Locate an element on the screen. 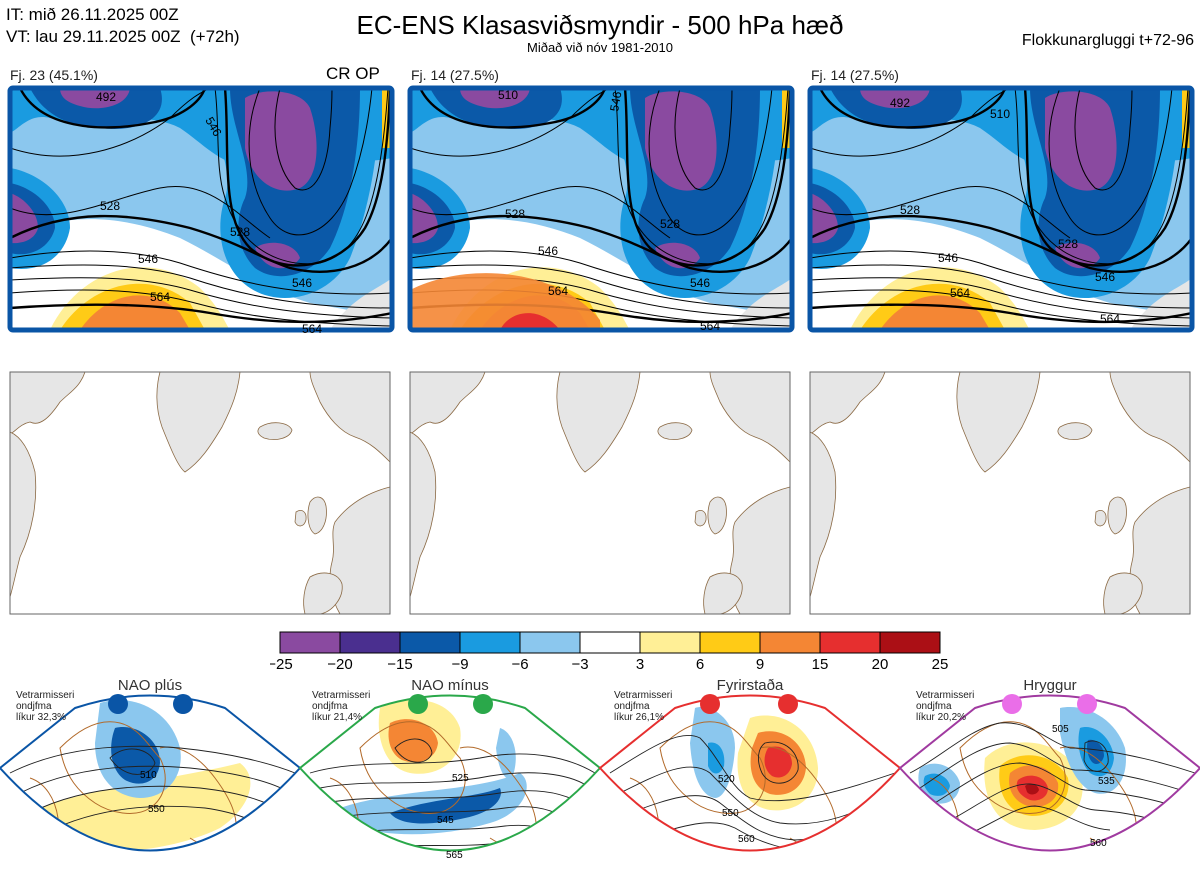  colorbar-tick-label: 3 is located at coordinates (640, 664).